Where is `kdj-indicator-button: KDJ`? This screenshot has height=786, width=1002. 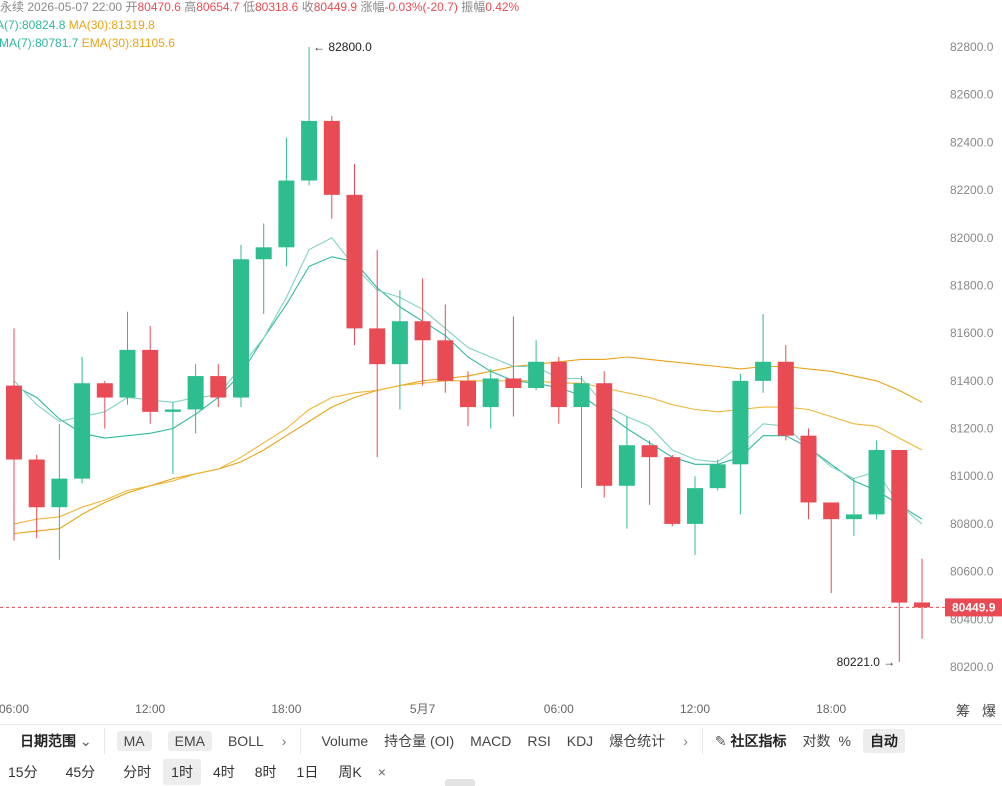
kdj-indicator-button: KDJ is located at coordinates (580, 741).